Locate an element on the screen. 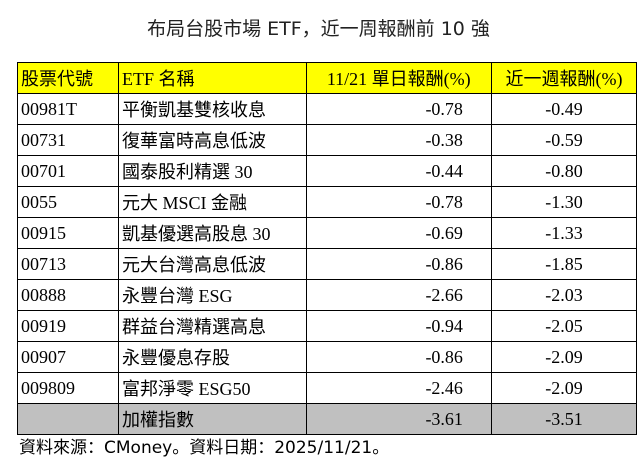 This screenshot has width=637, height=472. daily-return: -0.38 is located at coordinates (398, 140).